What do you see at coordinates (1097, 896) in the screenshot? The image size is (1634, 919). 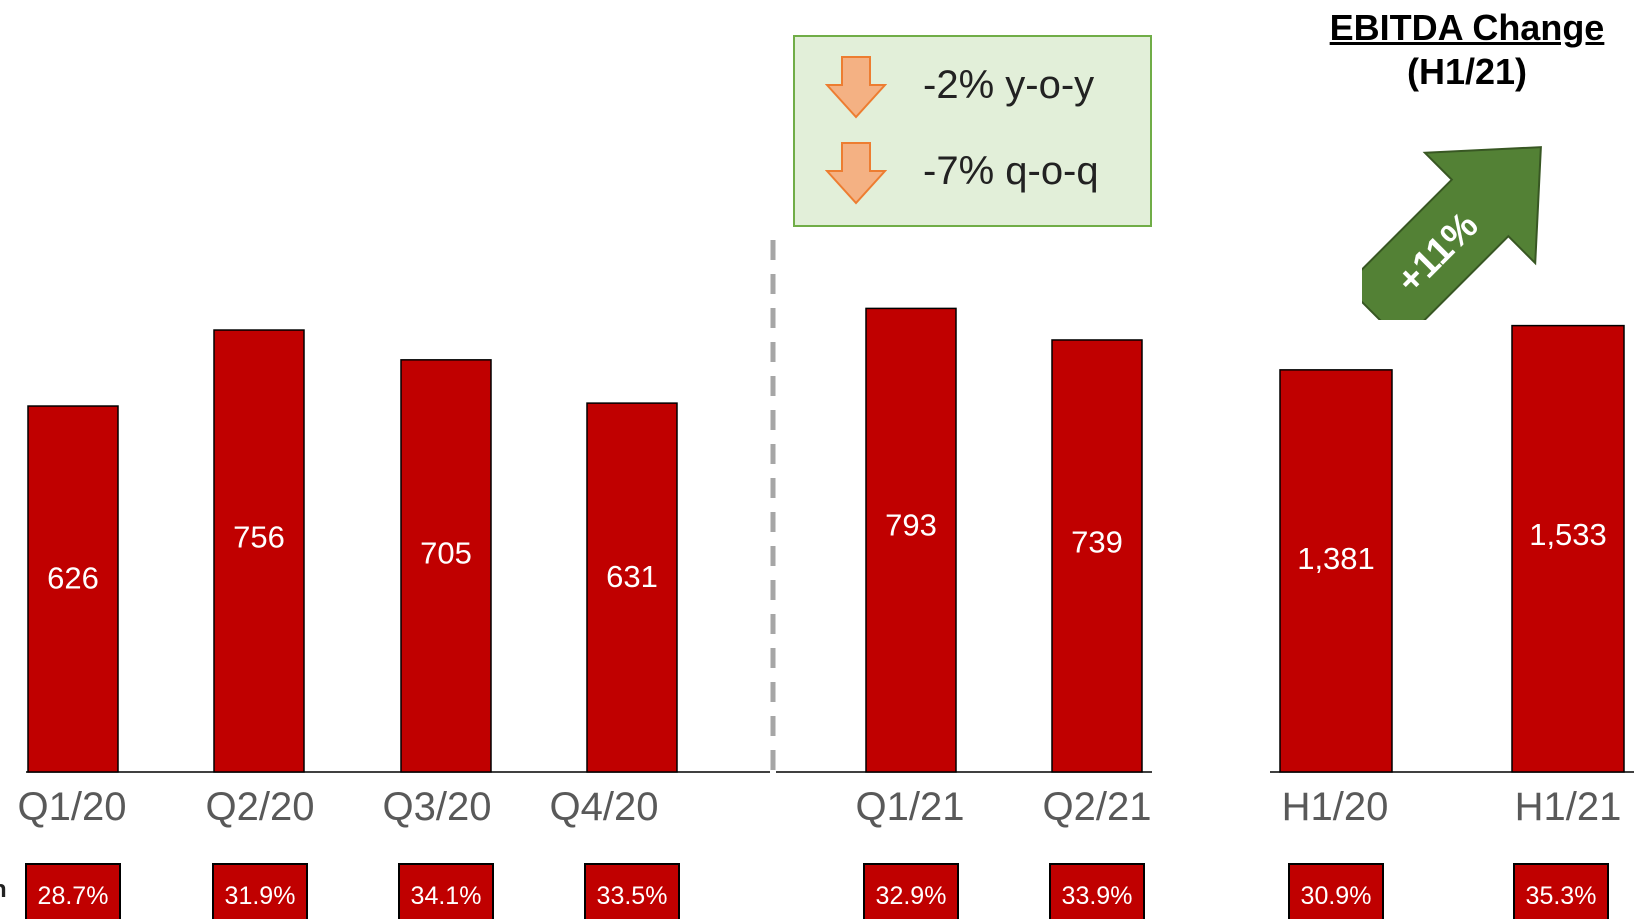 I see `margin-value-label: 33.9%` at bounding box center [1097, 896].